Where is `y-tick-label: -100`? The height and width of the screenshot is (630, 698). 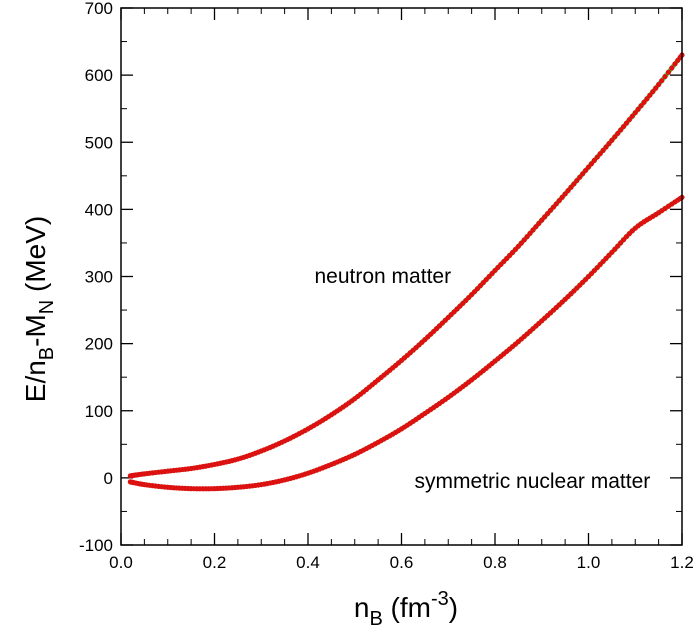 y-tick-label: -100 is located at coordinates (96, 545).